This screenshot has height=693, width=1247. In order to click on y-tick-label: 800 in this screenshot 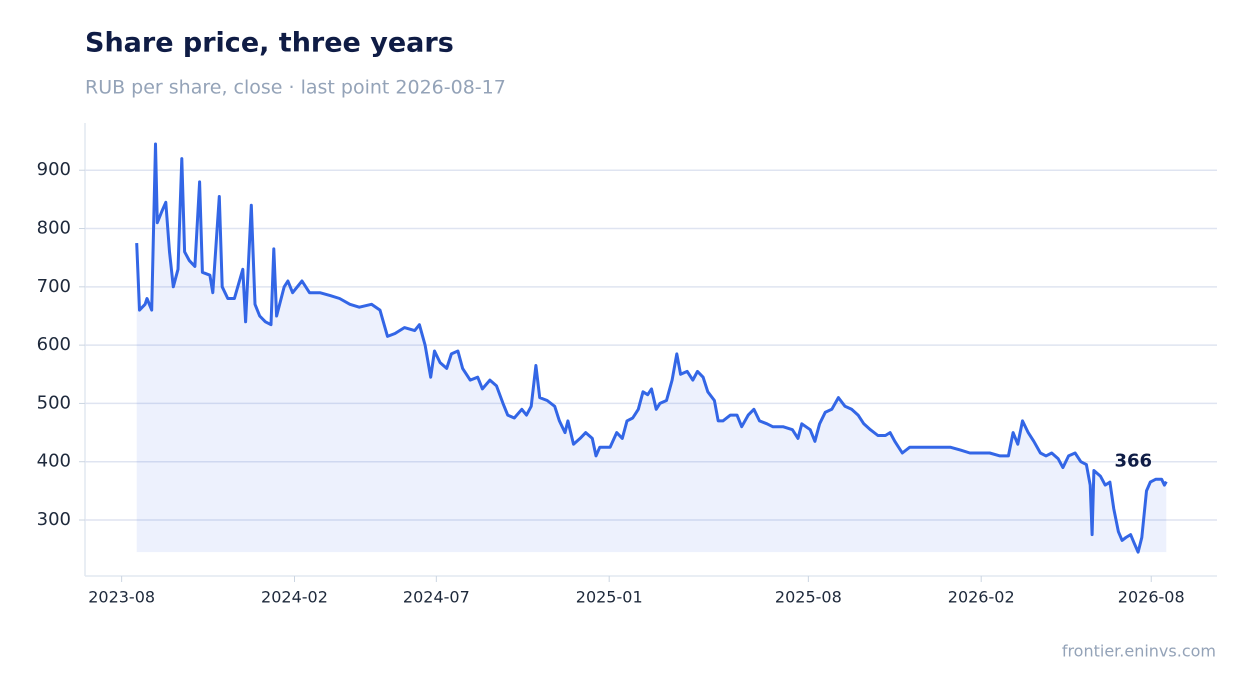, I will do `click(54, 228)`.